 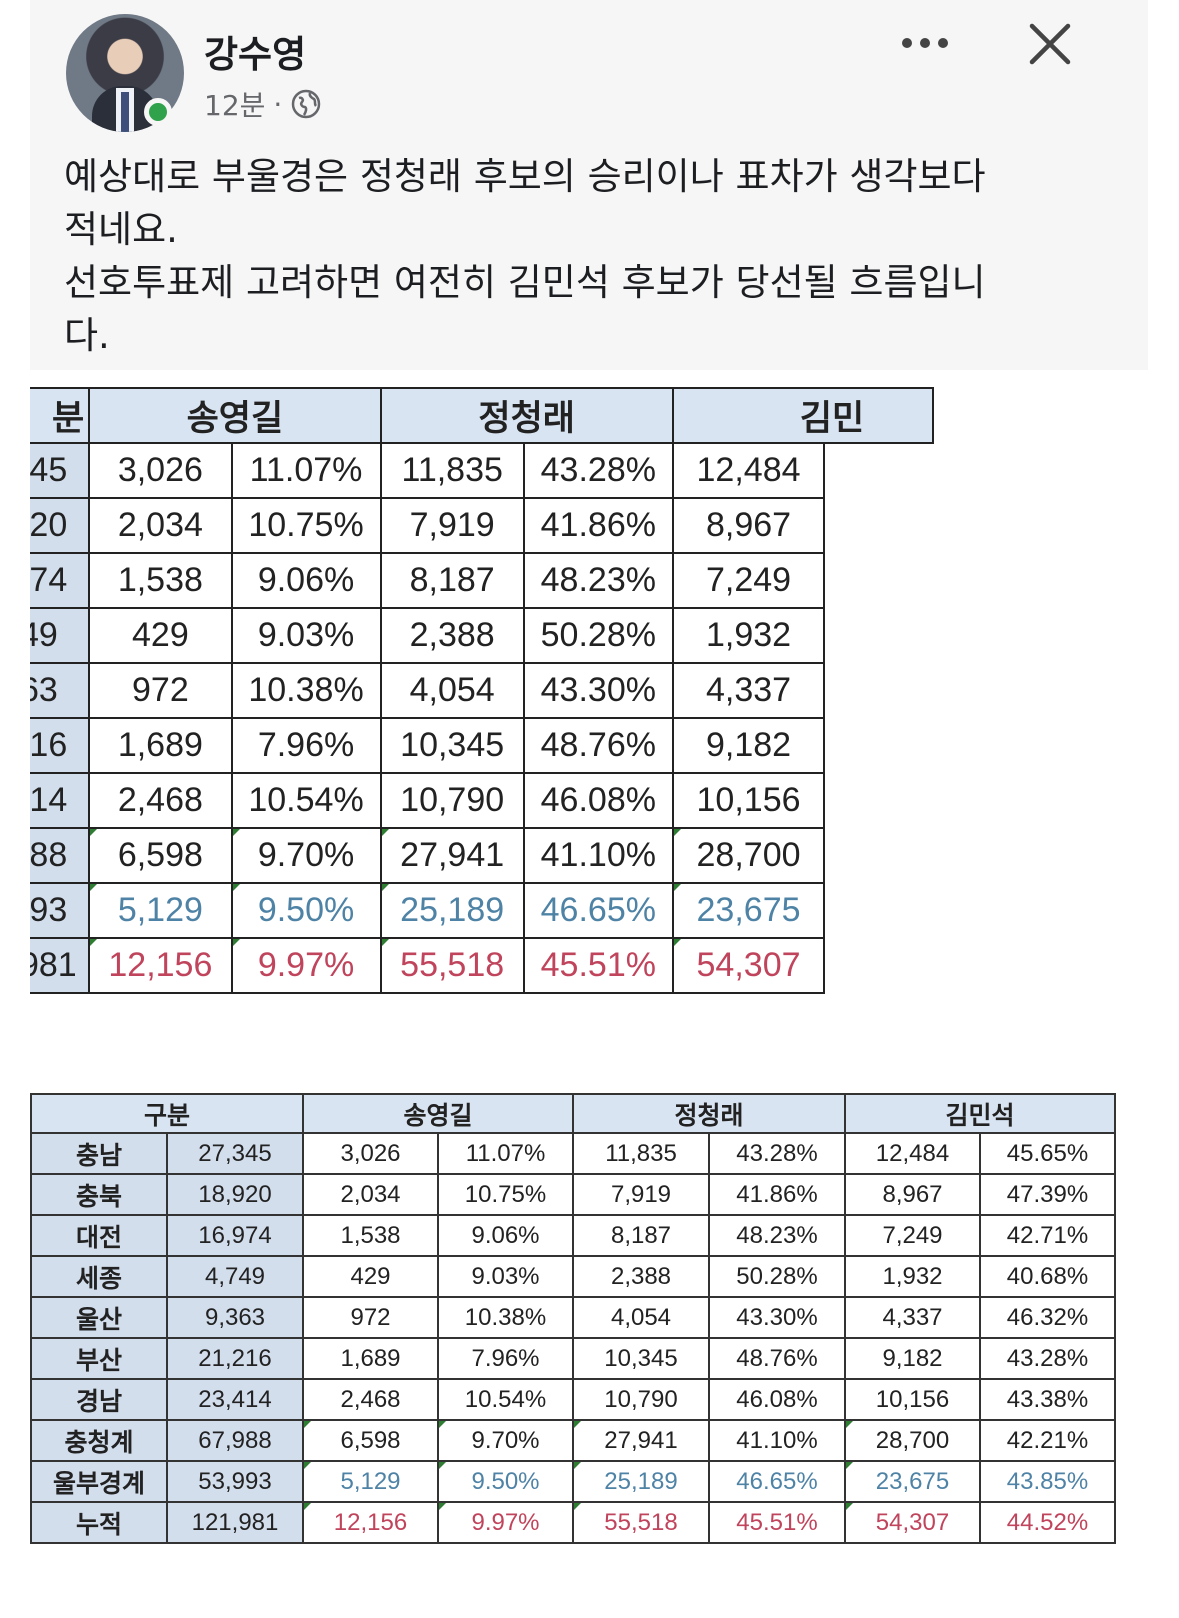 I want to click on table-cell: 9.70%, so click(x=505, y=1440).